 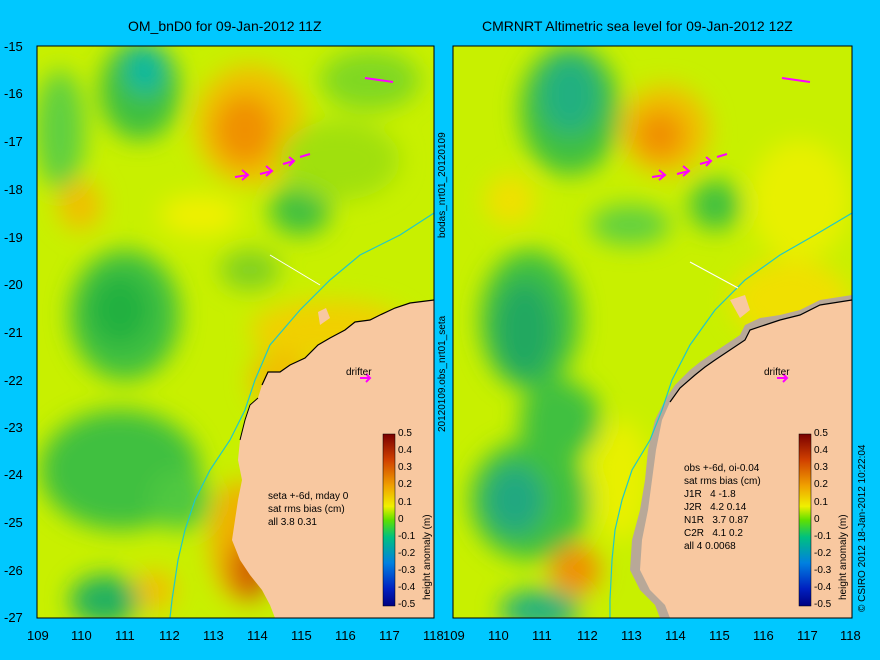 What do you see at coordinates (13, 474) in the screenshot?
I see `y-tick: -24` at bounding box center [13, 474].